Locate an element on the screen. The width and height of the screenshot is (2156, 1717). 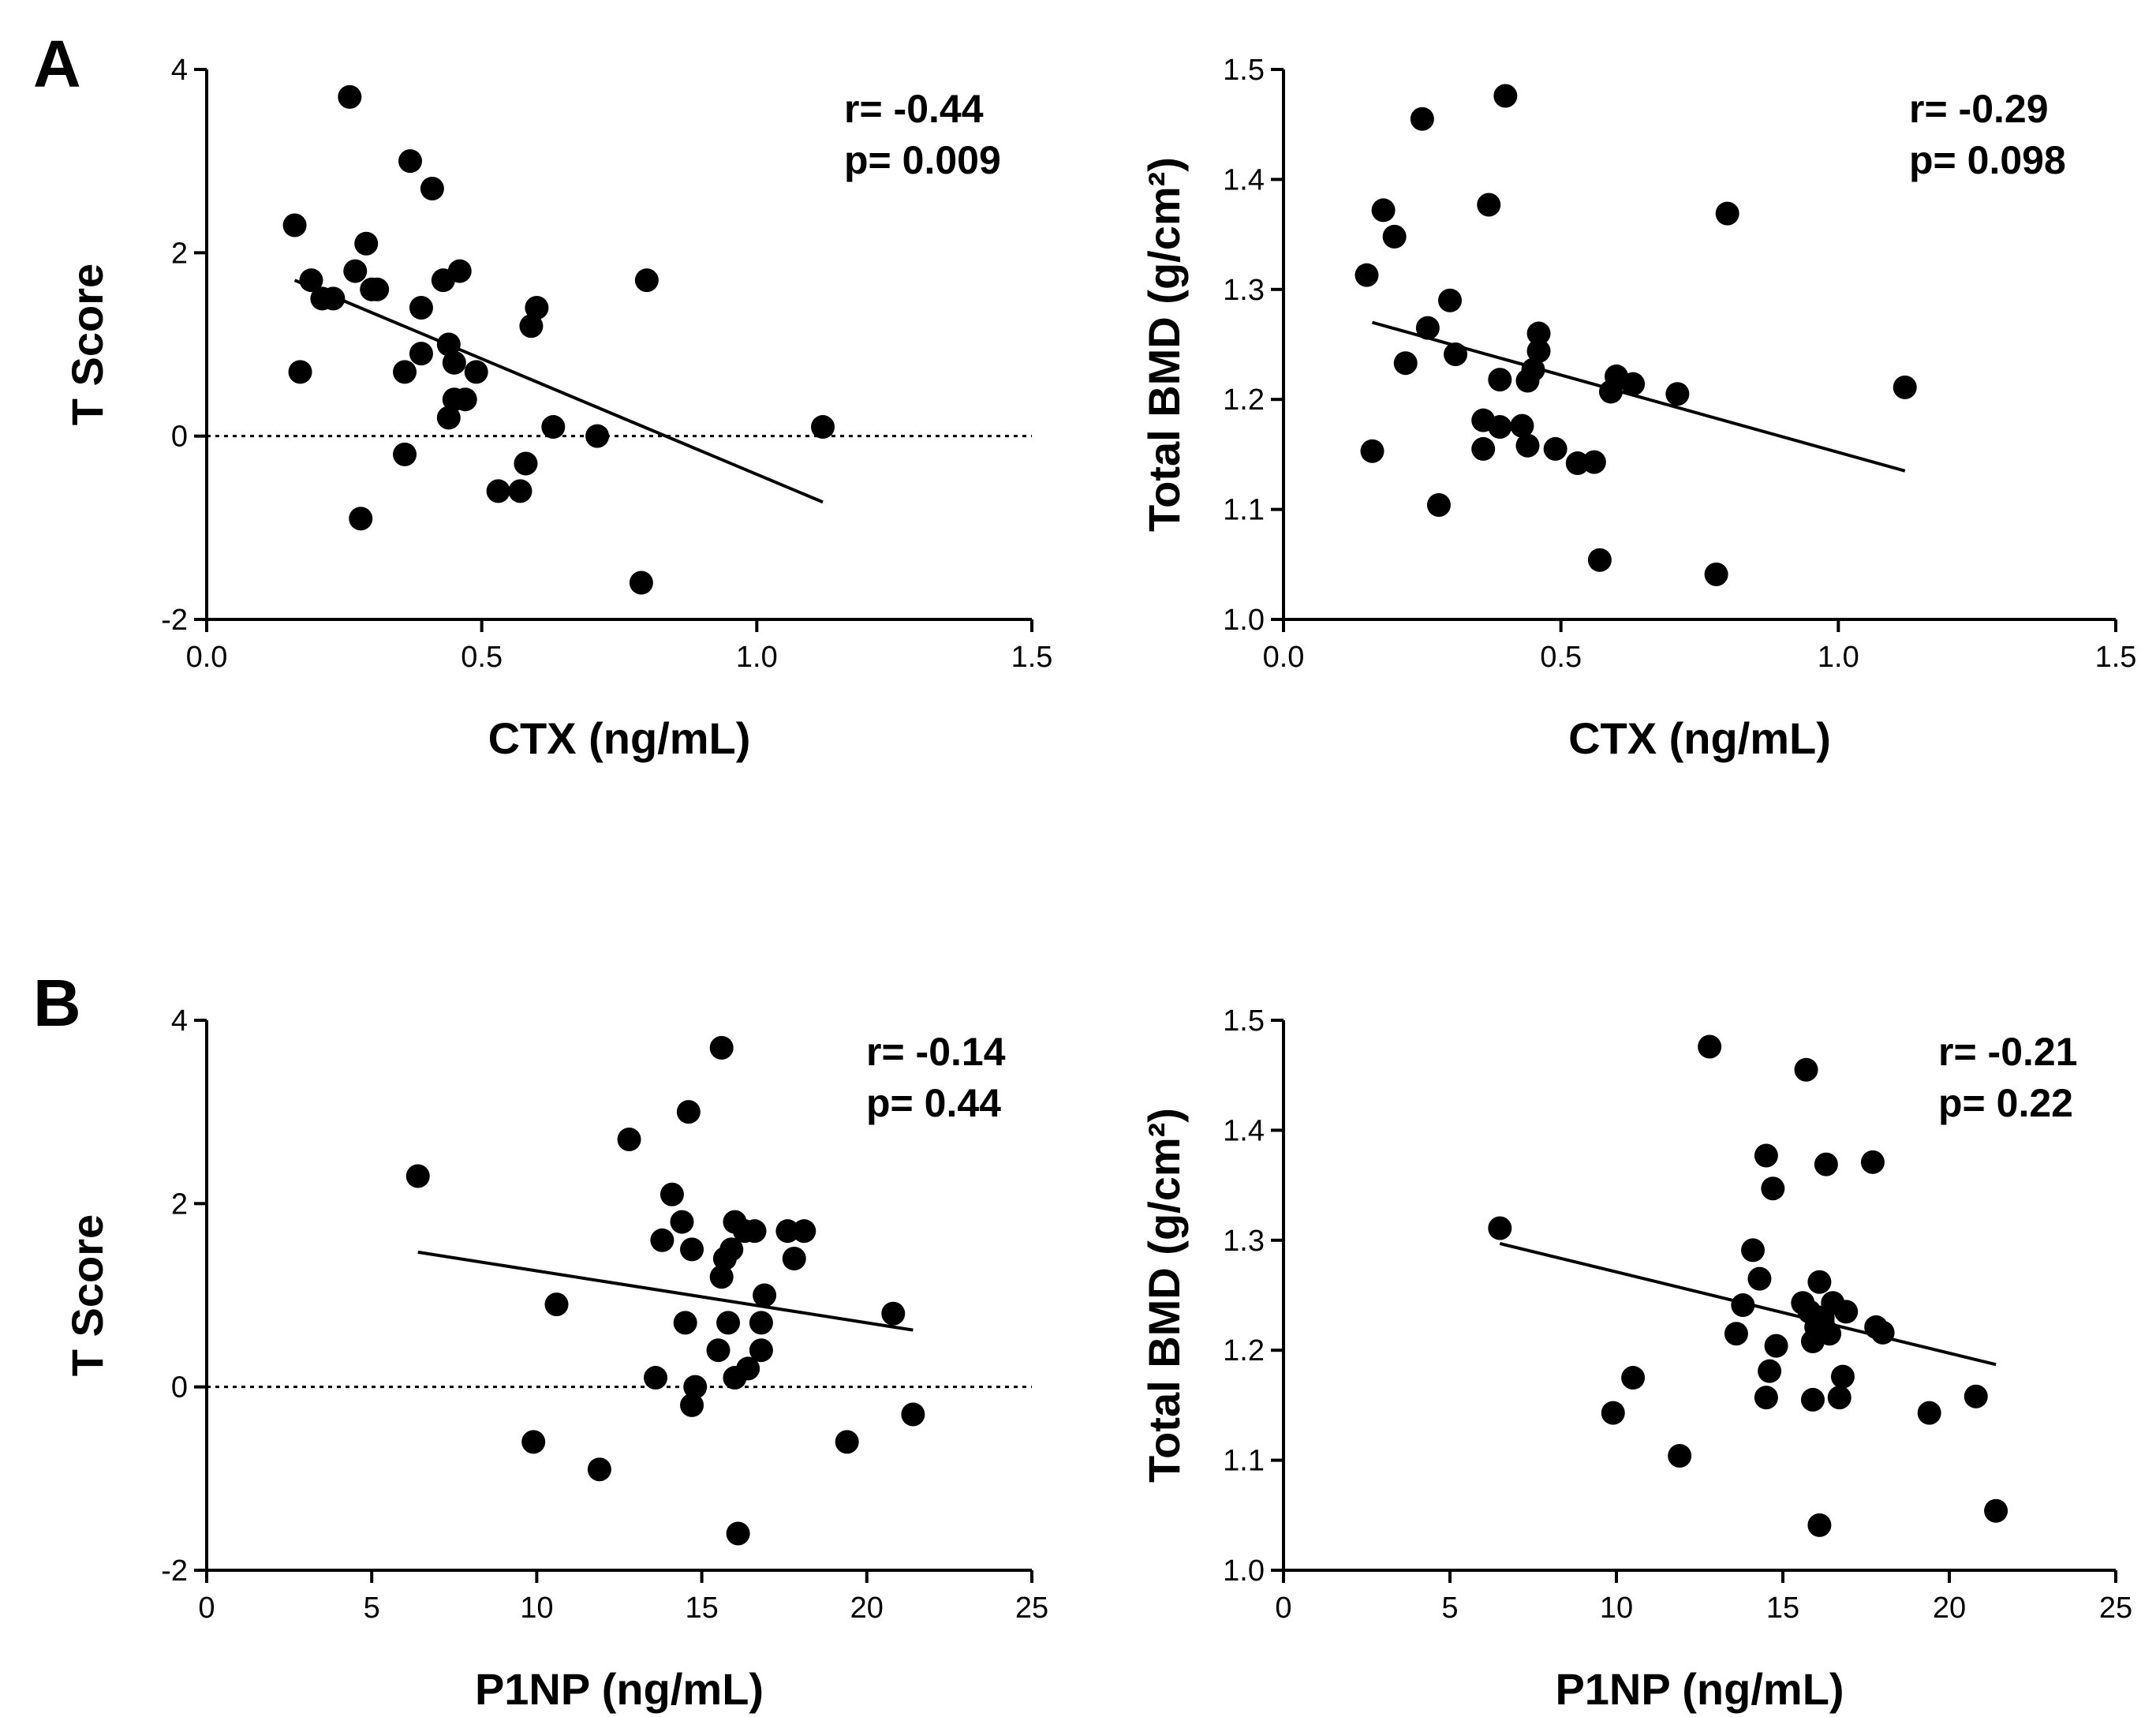
x-tick-label: 10 is located at coordinates (1616, 1608).